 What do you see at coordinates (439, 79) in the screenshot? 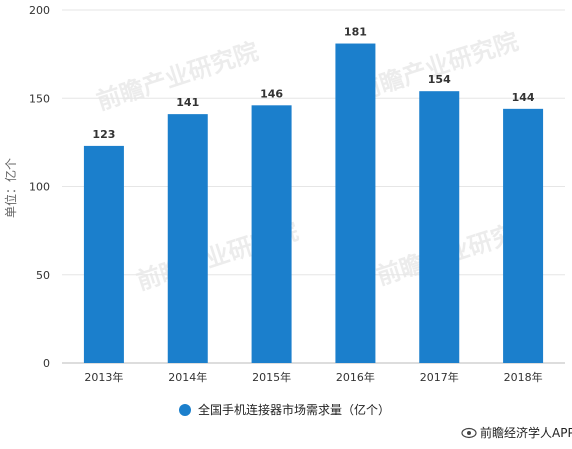
I see `data-label: 154` at bounding box center [439, 79].